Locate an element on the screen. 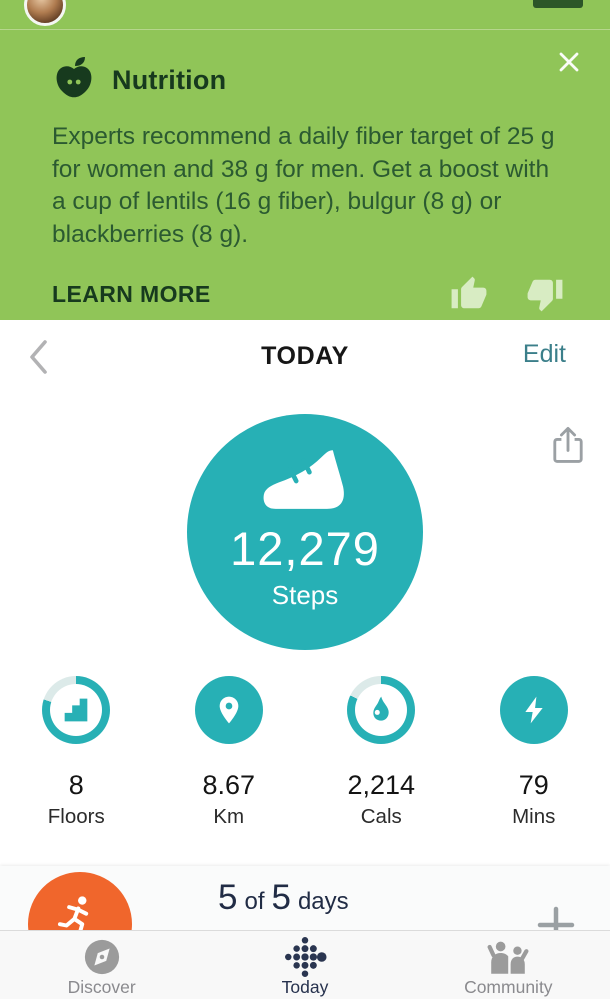  nav-label: Community is located at coordinates (508, 987).